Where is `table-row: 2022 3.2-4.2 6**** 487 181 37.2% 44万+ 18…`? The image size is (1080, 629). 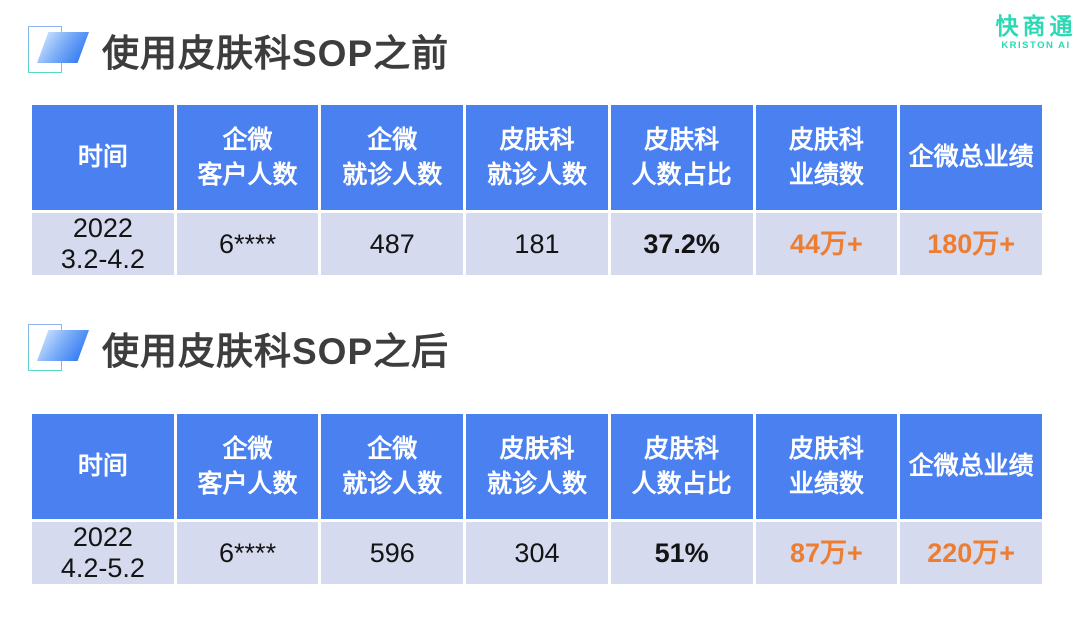 table-row: 2022 3.2-4.2 6**** 487 181 37.2% 44万+ 18… is located at coordinates (537, 244).